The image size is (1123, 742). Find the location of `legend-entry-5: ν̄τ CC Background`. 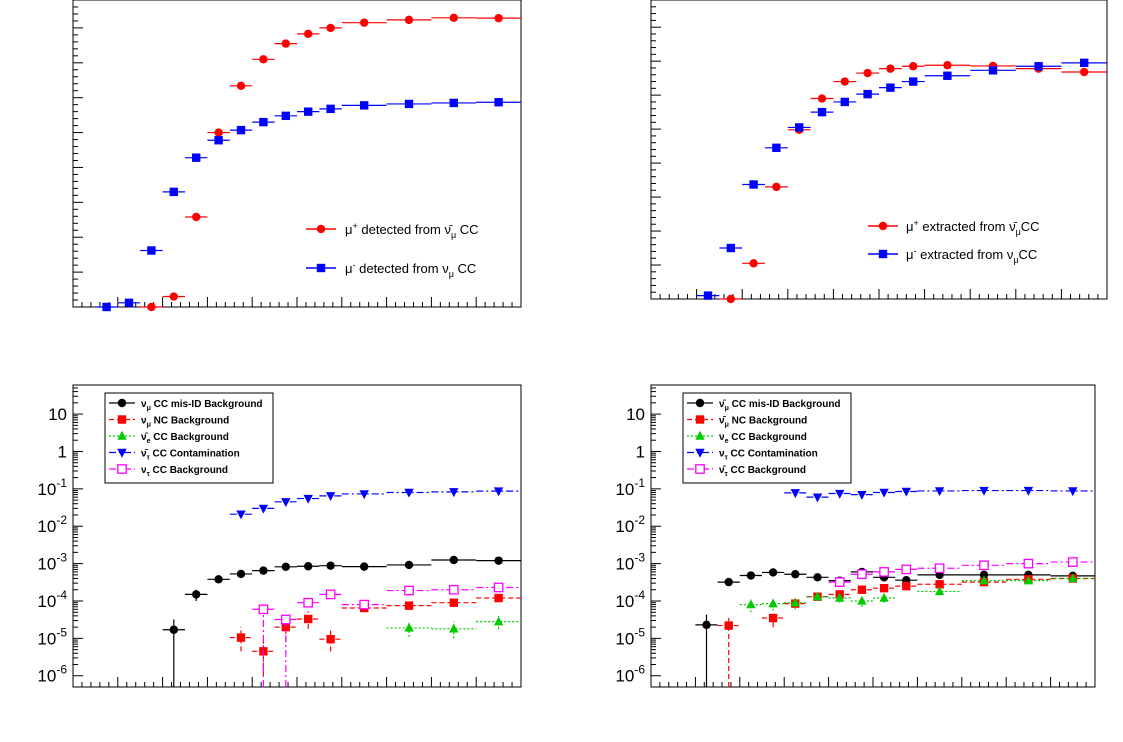

legend-entry-5: ν̄τ CC Background is located at coordinates (746, 471).